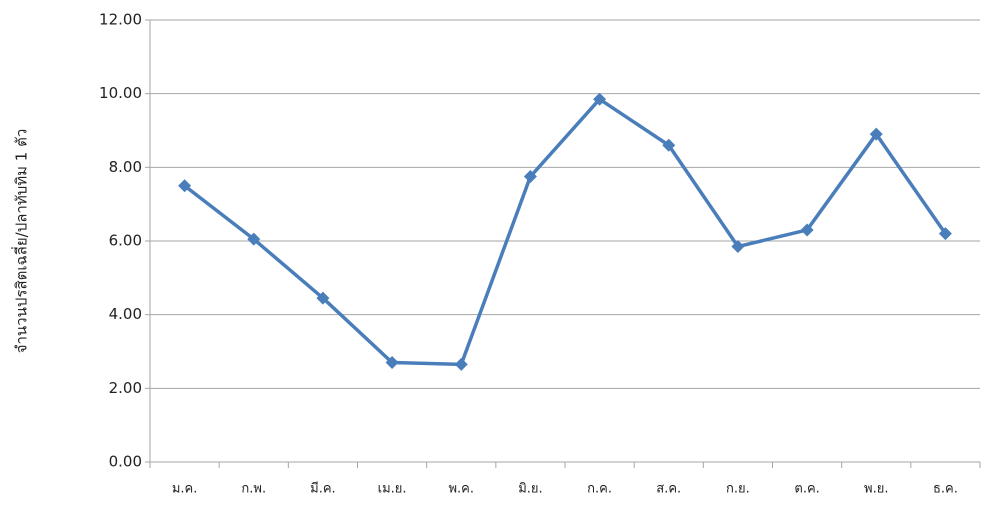  What do you see at coordinates (125, 241) in the screenshot?
I see `y-tick-label: 6.00` at bounding box center [125, 241].